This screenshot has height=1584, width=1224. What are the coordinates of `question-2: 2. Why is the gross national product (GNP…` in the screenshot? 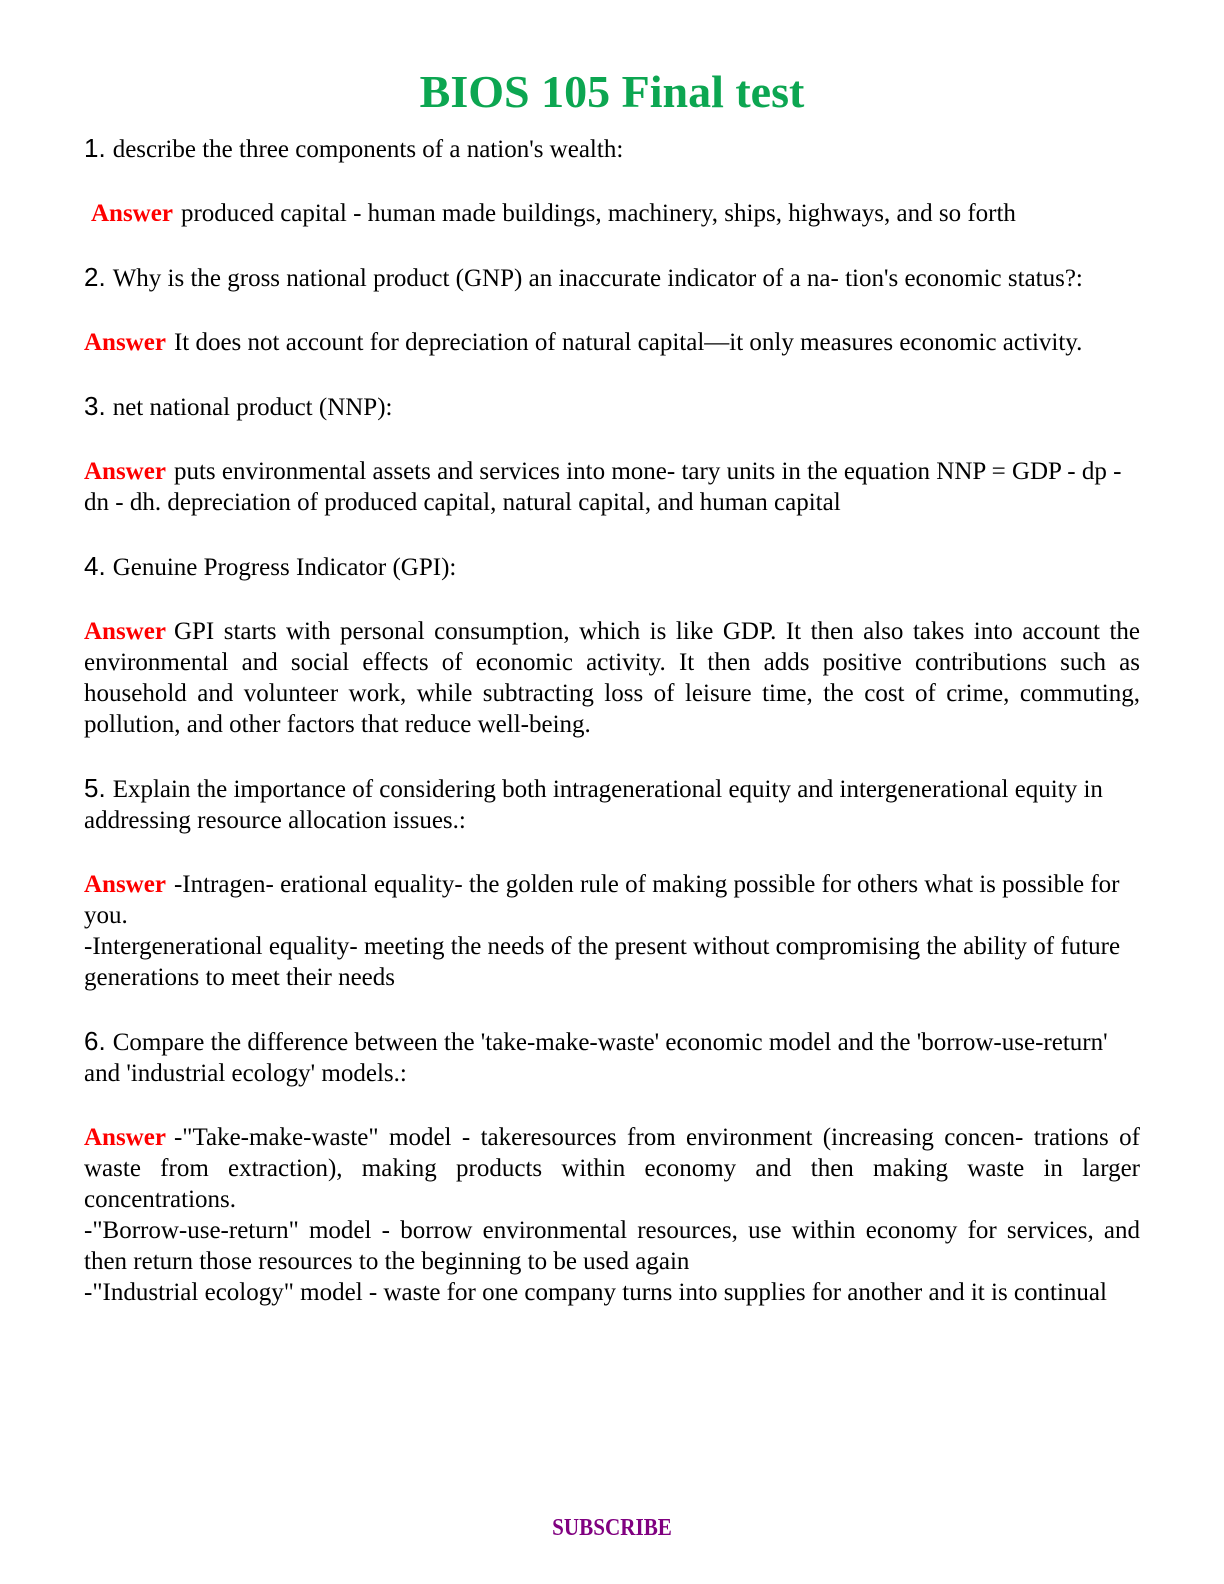 It's located at (612, 278).